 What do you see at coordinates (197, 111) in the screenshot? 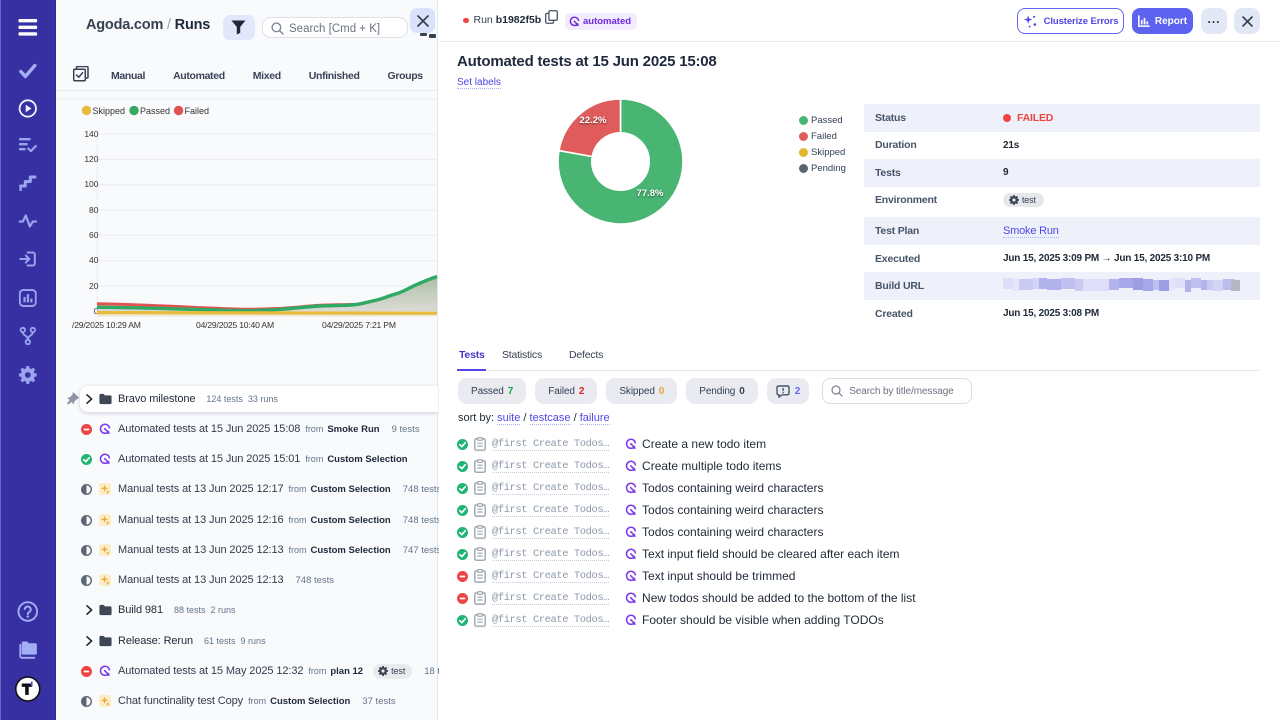
I see `svg-text: Failed` at bounding box center [197, 111].